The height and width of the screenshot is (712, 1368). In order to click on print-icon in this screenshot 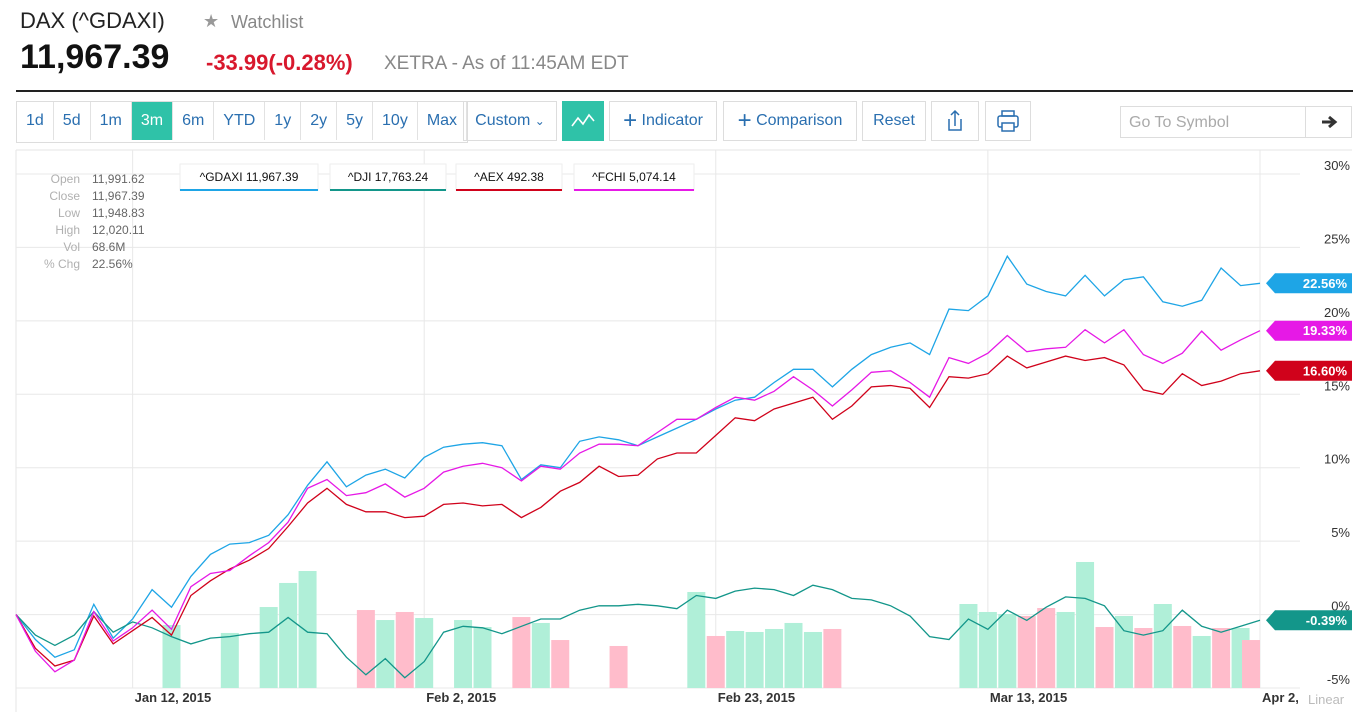, I will do `click(1008, 121)`.